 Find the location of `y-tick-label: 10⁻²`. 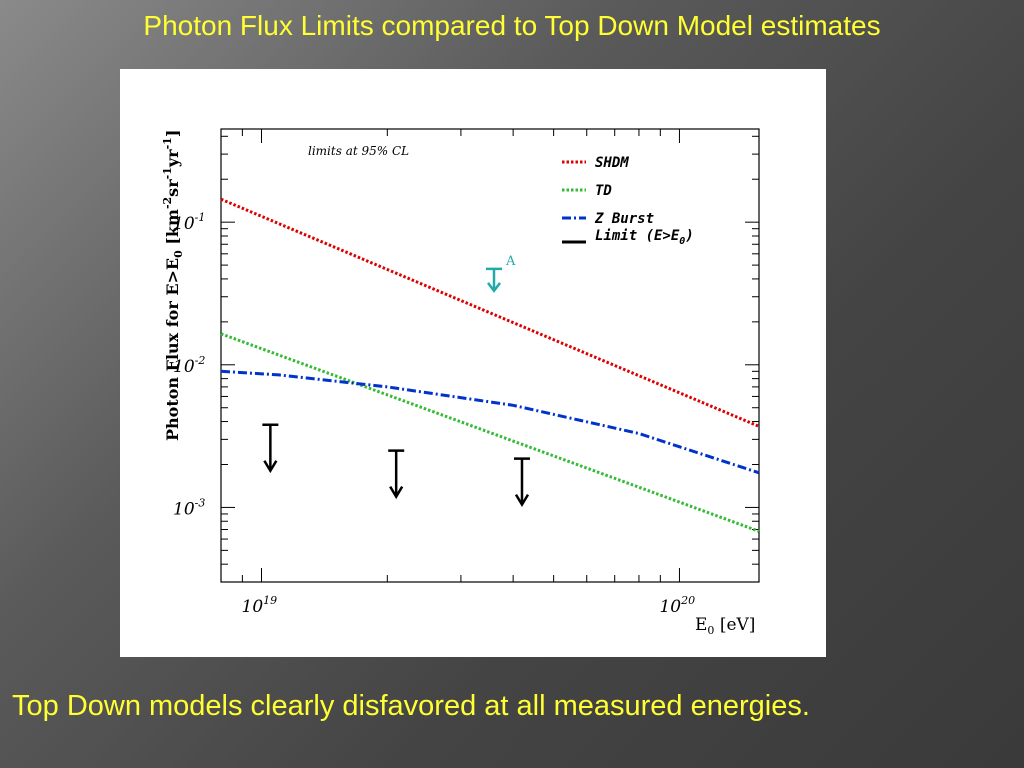

y-tick-label: 10⁻² is located at coordinates (189, 365).